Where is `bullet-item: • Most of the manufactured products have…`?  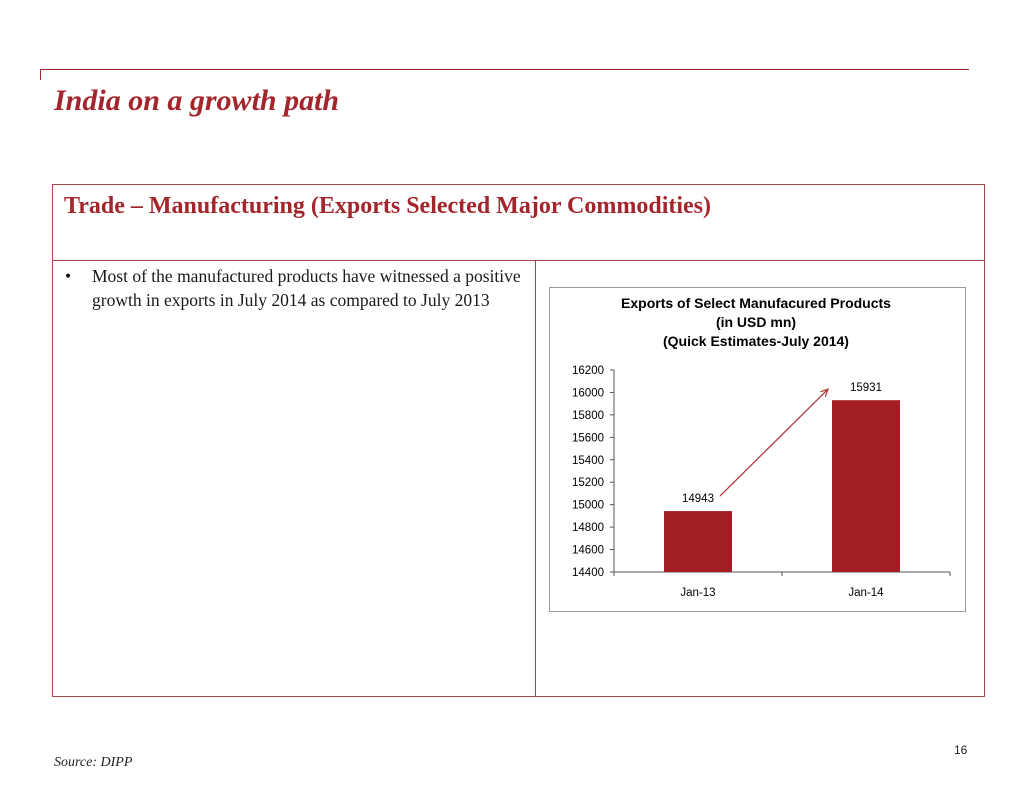 bullet-item: • Most of the manufactured products have… is located at coordinates (291, 288).